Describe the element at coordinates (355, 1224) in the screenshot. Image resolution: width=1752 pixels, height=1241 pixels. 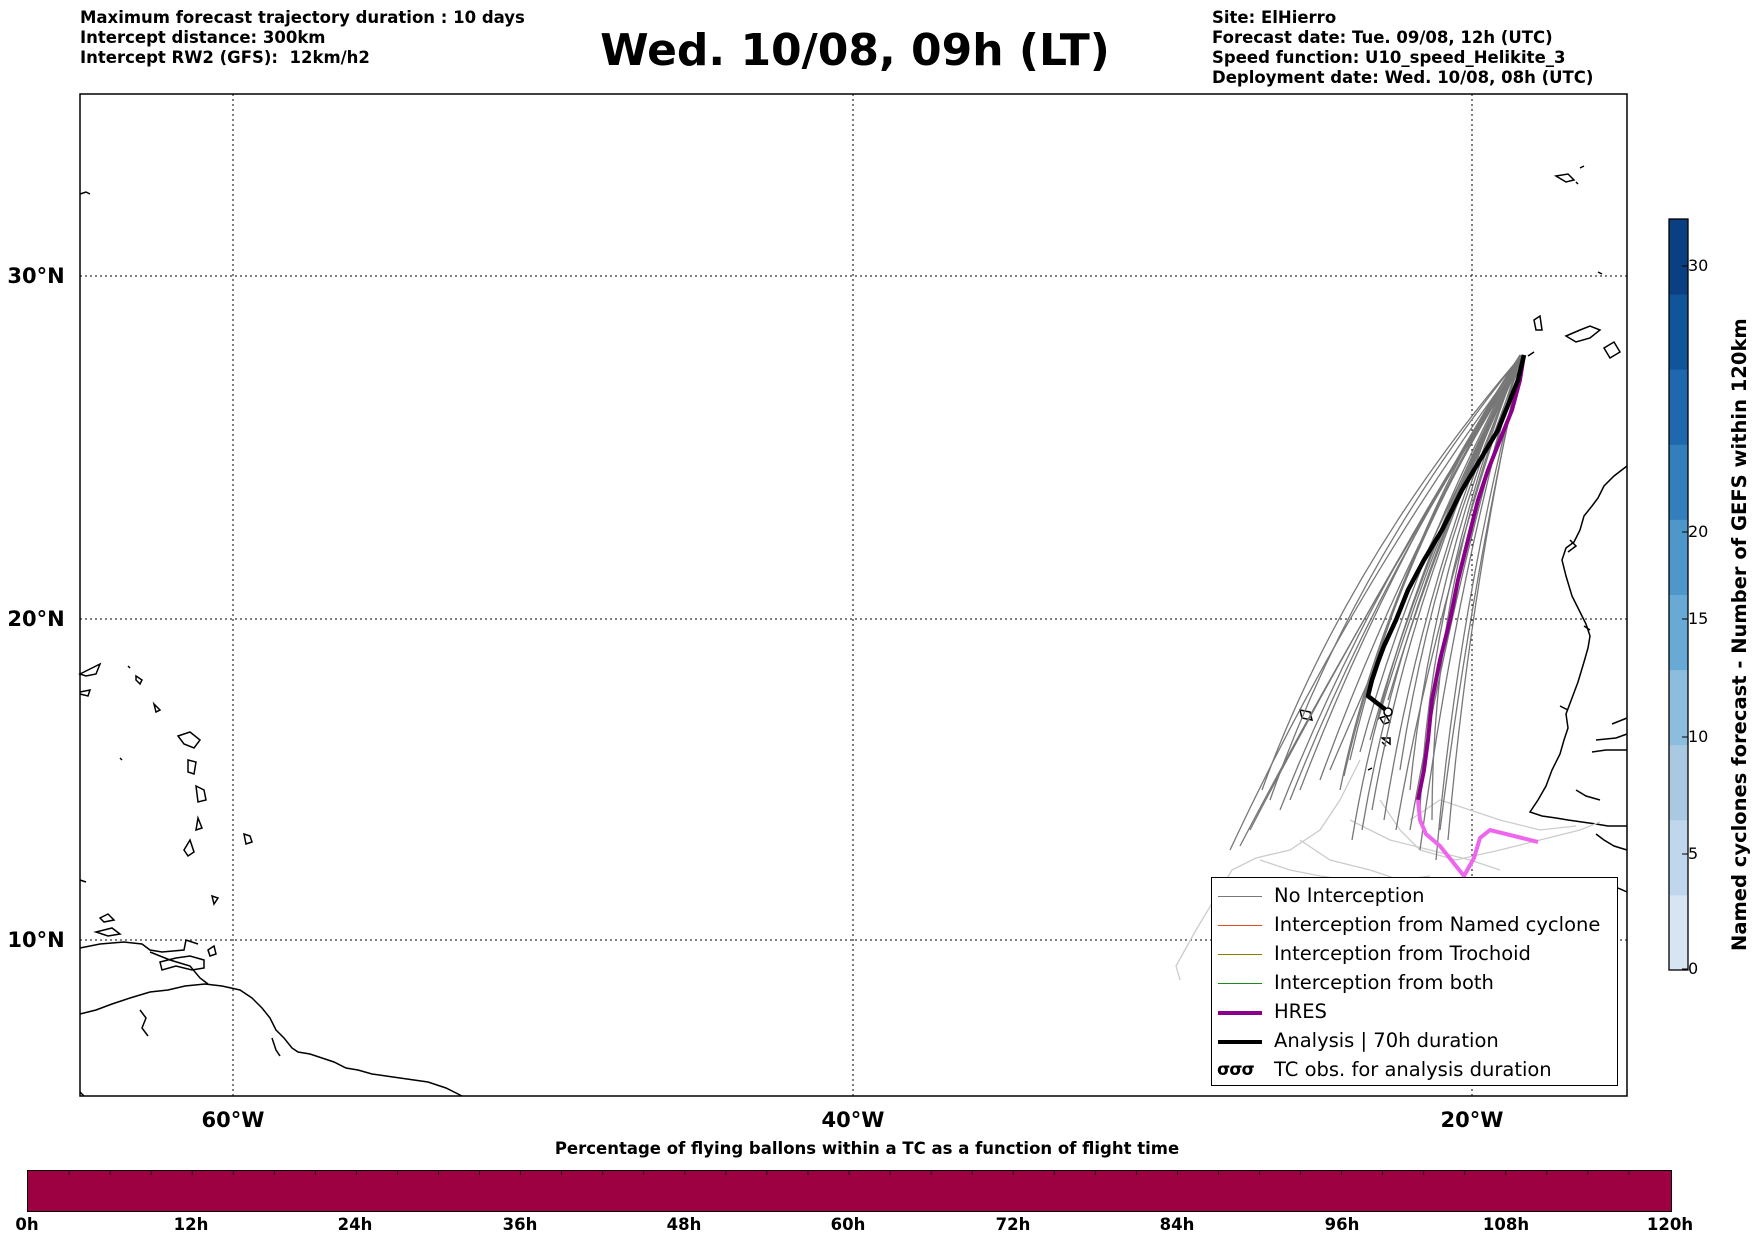
I see `hbar-tick-24h: 24h` at that location.